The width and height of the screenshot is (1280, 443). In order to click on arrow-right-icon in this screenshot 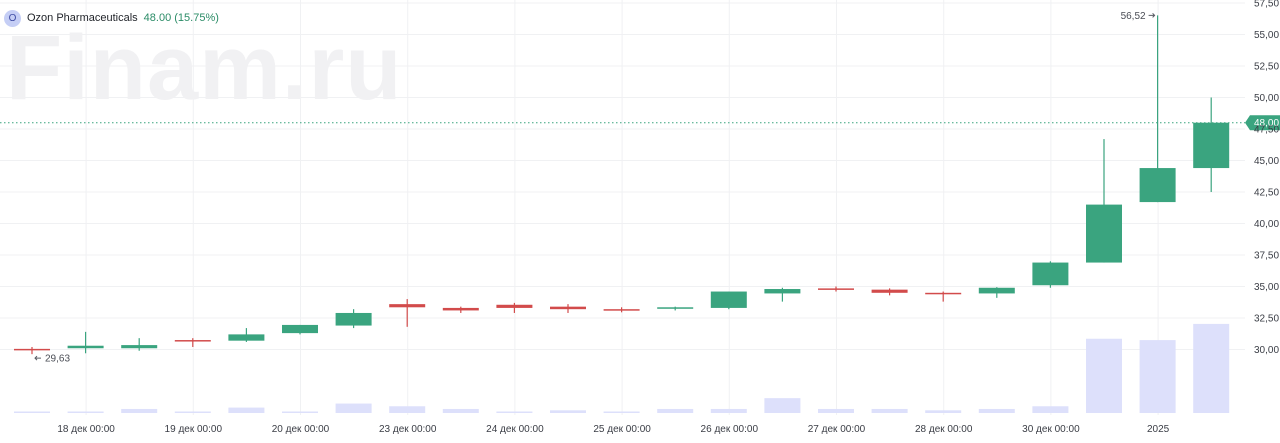, I will do `click(1152, 15)`.